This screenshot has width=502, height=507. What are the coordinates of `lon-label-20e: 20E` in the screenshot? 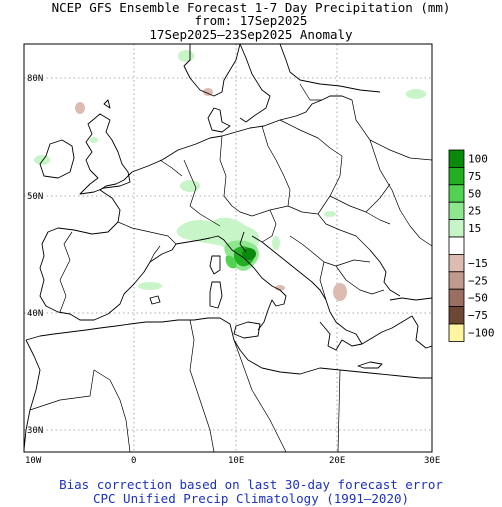 It's located at (337, 461).